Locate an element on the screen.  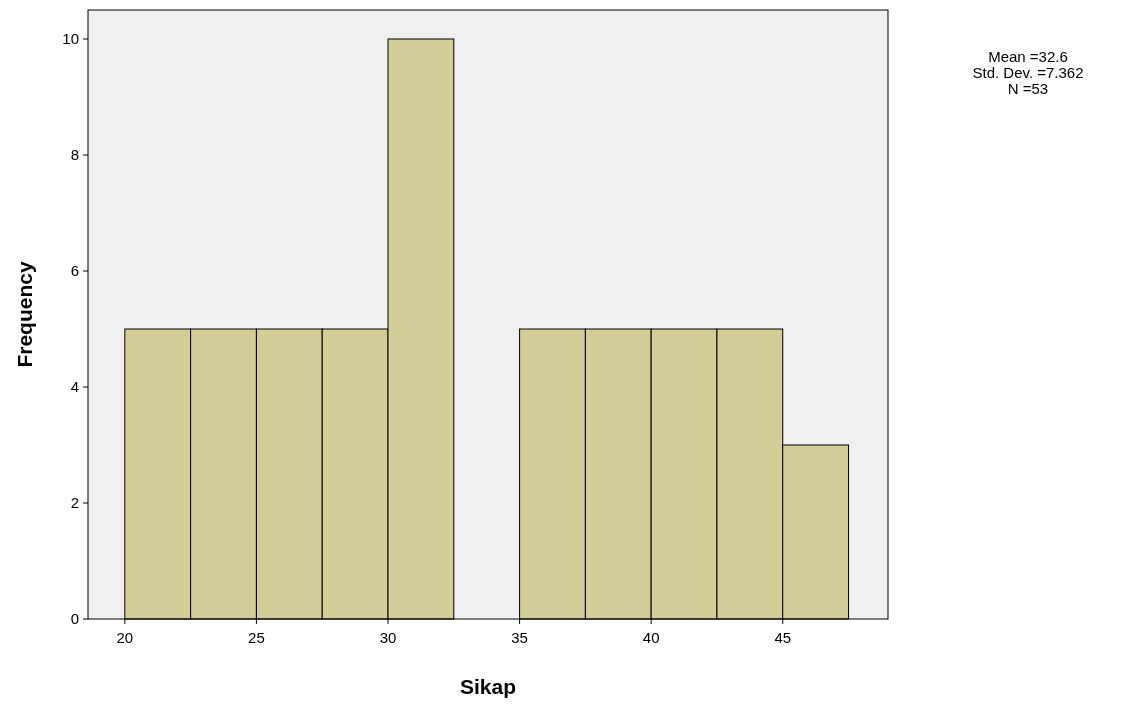
x-tick-label: 30 is located at coordinates (388, 637).